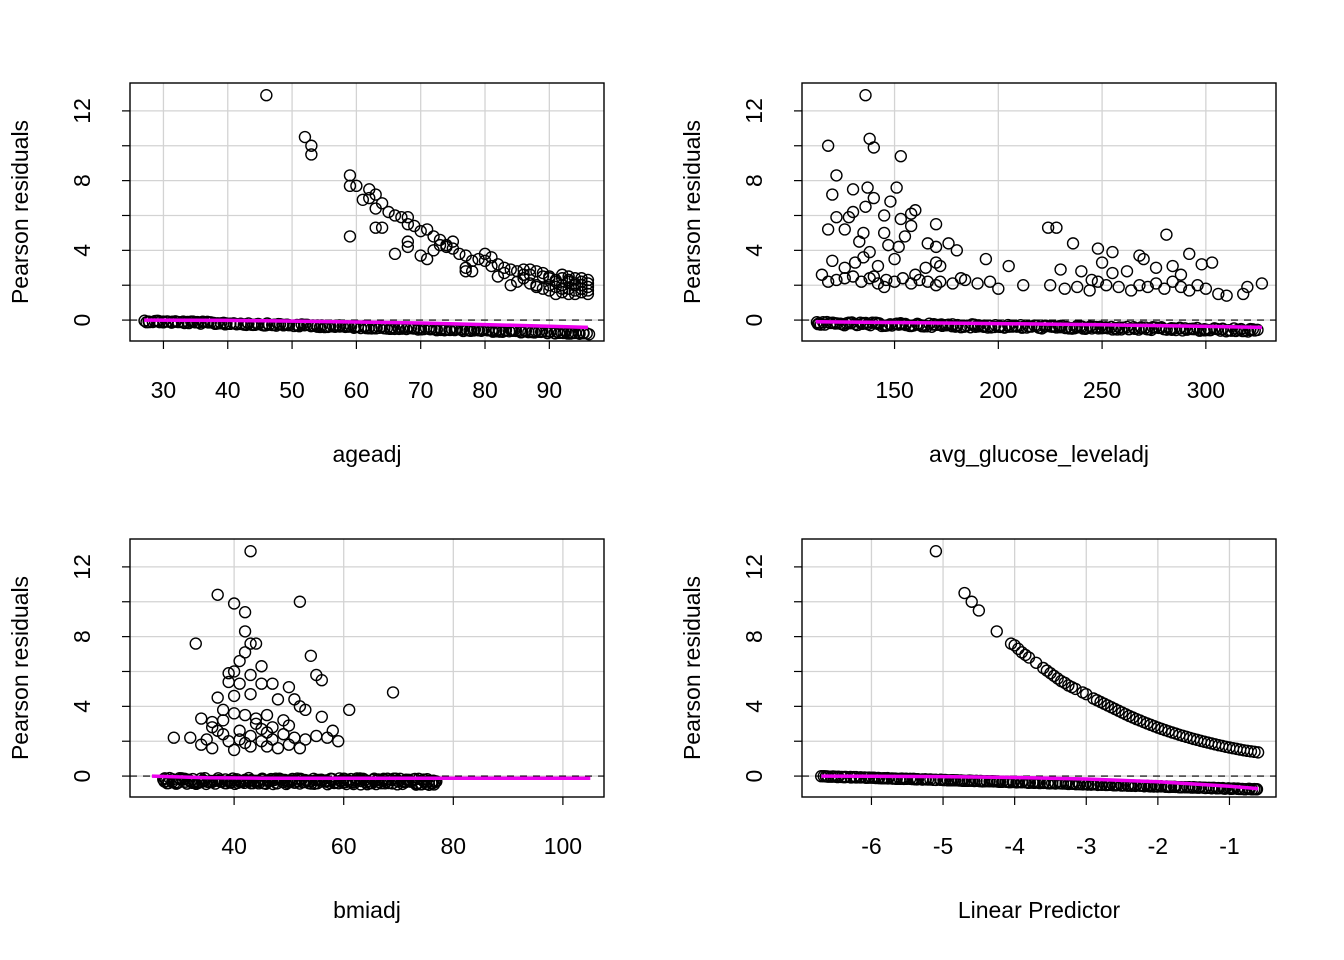 This screenshot has height=960, width=1344. I want to click on panel-1-xlabel: ageadj, so click(366, 454).